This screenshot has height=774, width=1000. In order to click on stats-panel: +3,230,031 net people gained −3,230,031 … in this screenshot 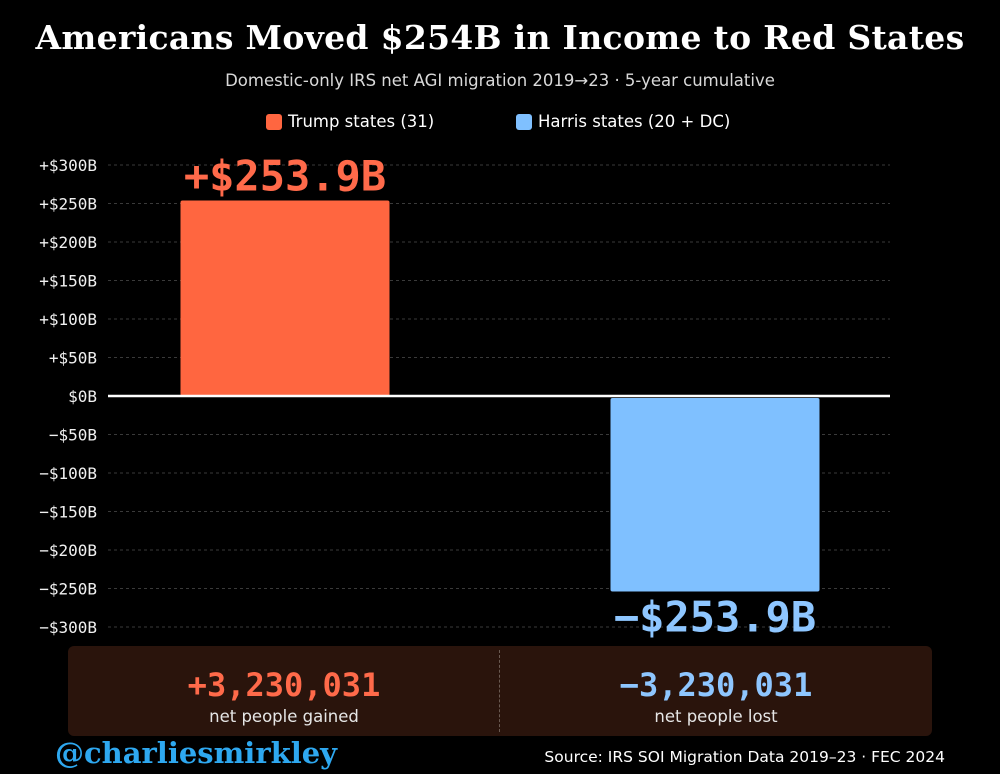, I will do `click(500, 691)`.